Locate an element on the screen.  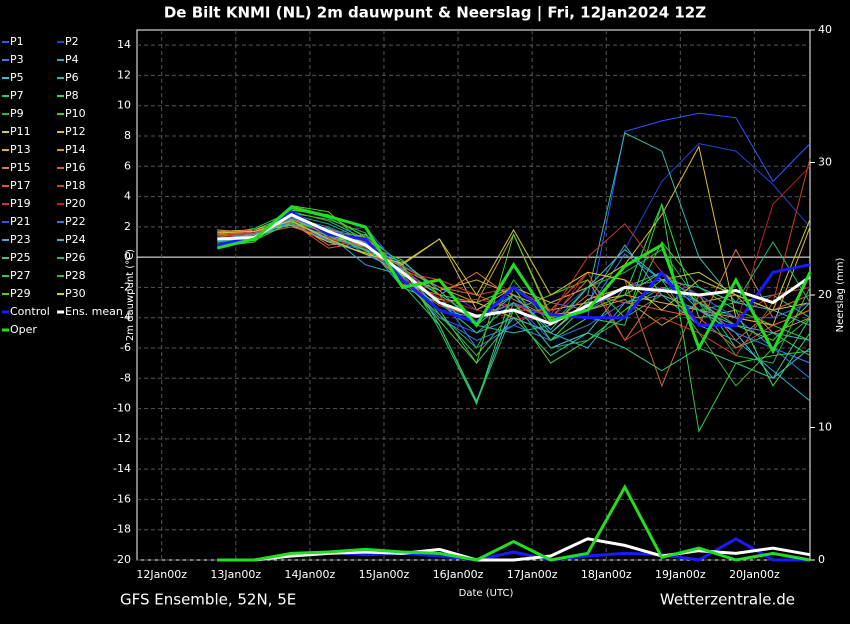
y-axis-label: 2m dauwpunt (°C) is located at coordinates (130, 295).